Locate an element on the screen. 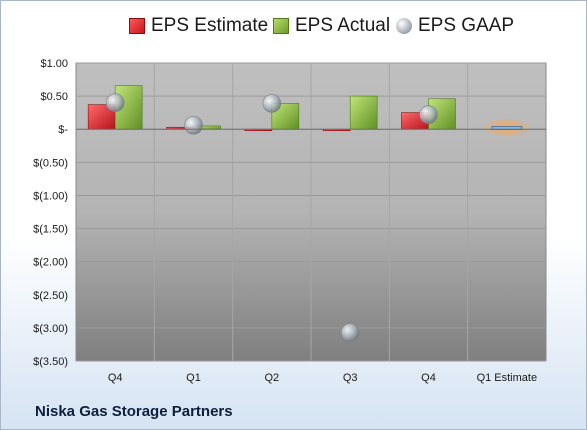 Image resolution: width=587 pixels, height=430 pixels. legend-label-gaap: EPS GAAP is located at coordinates (466, 25).